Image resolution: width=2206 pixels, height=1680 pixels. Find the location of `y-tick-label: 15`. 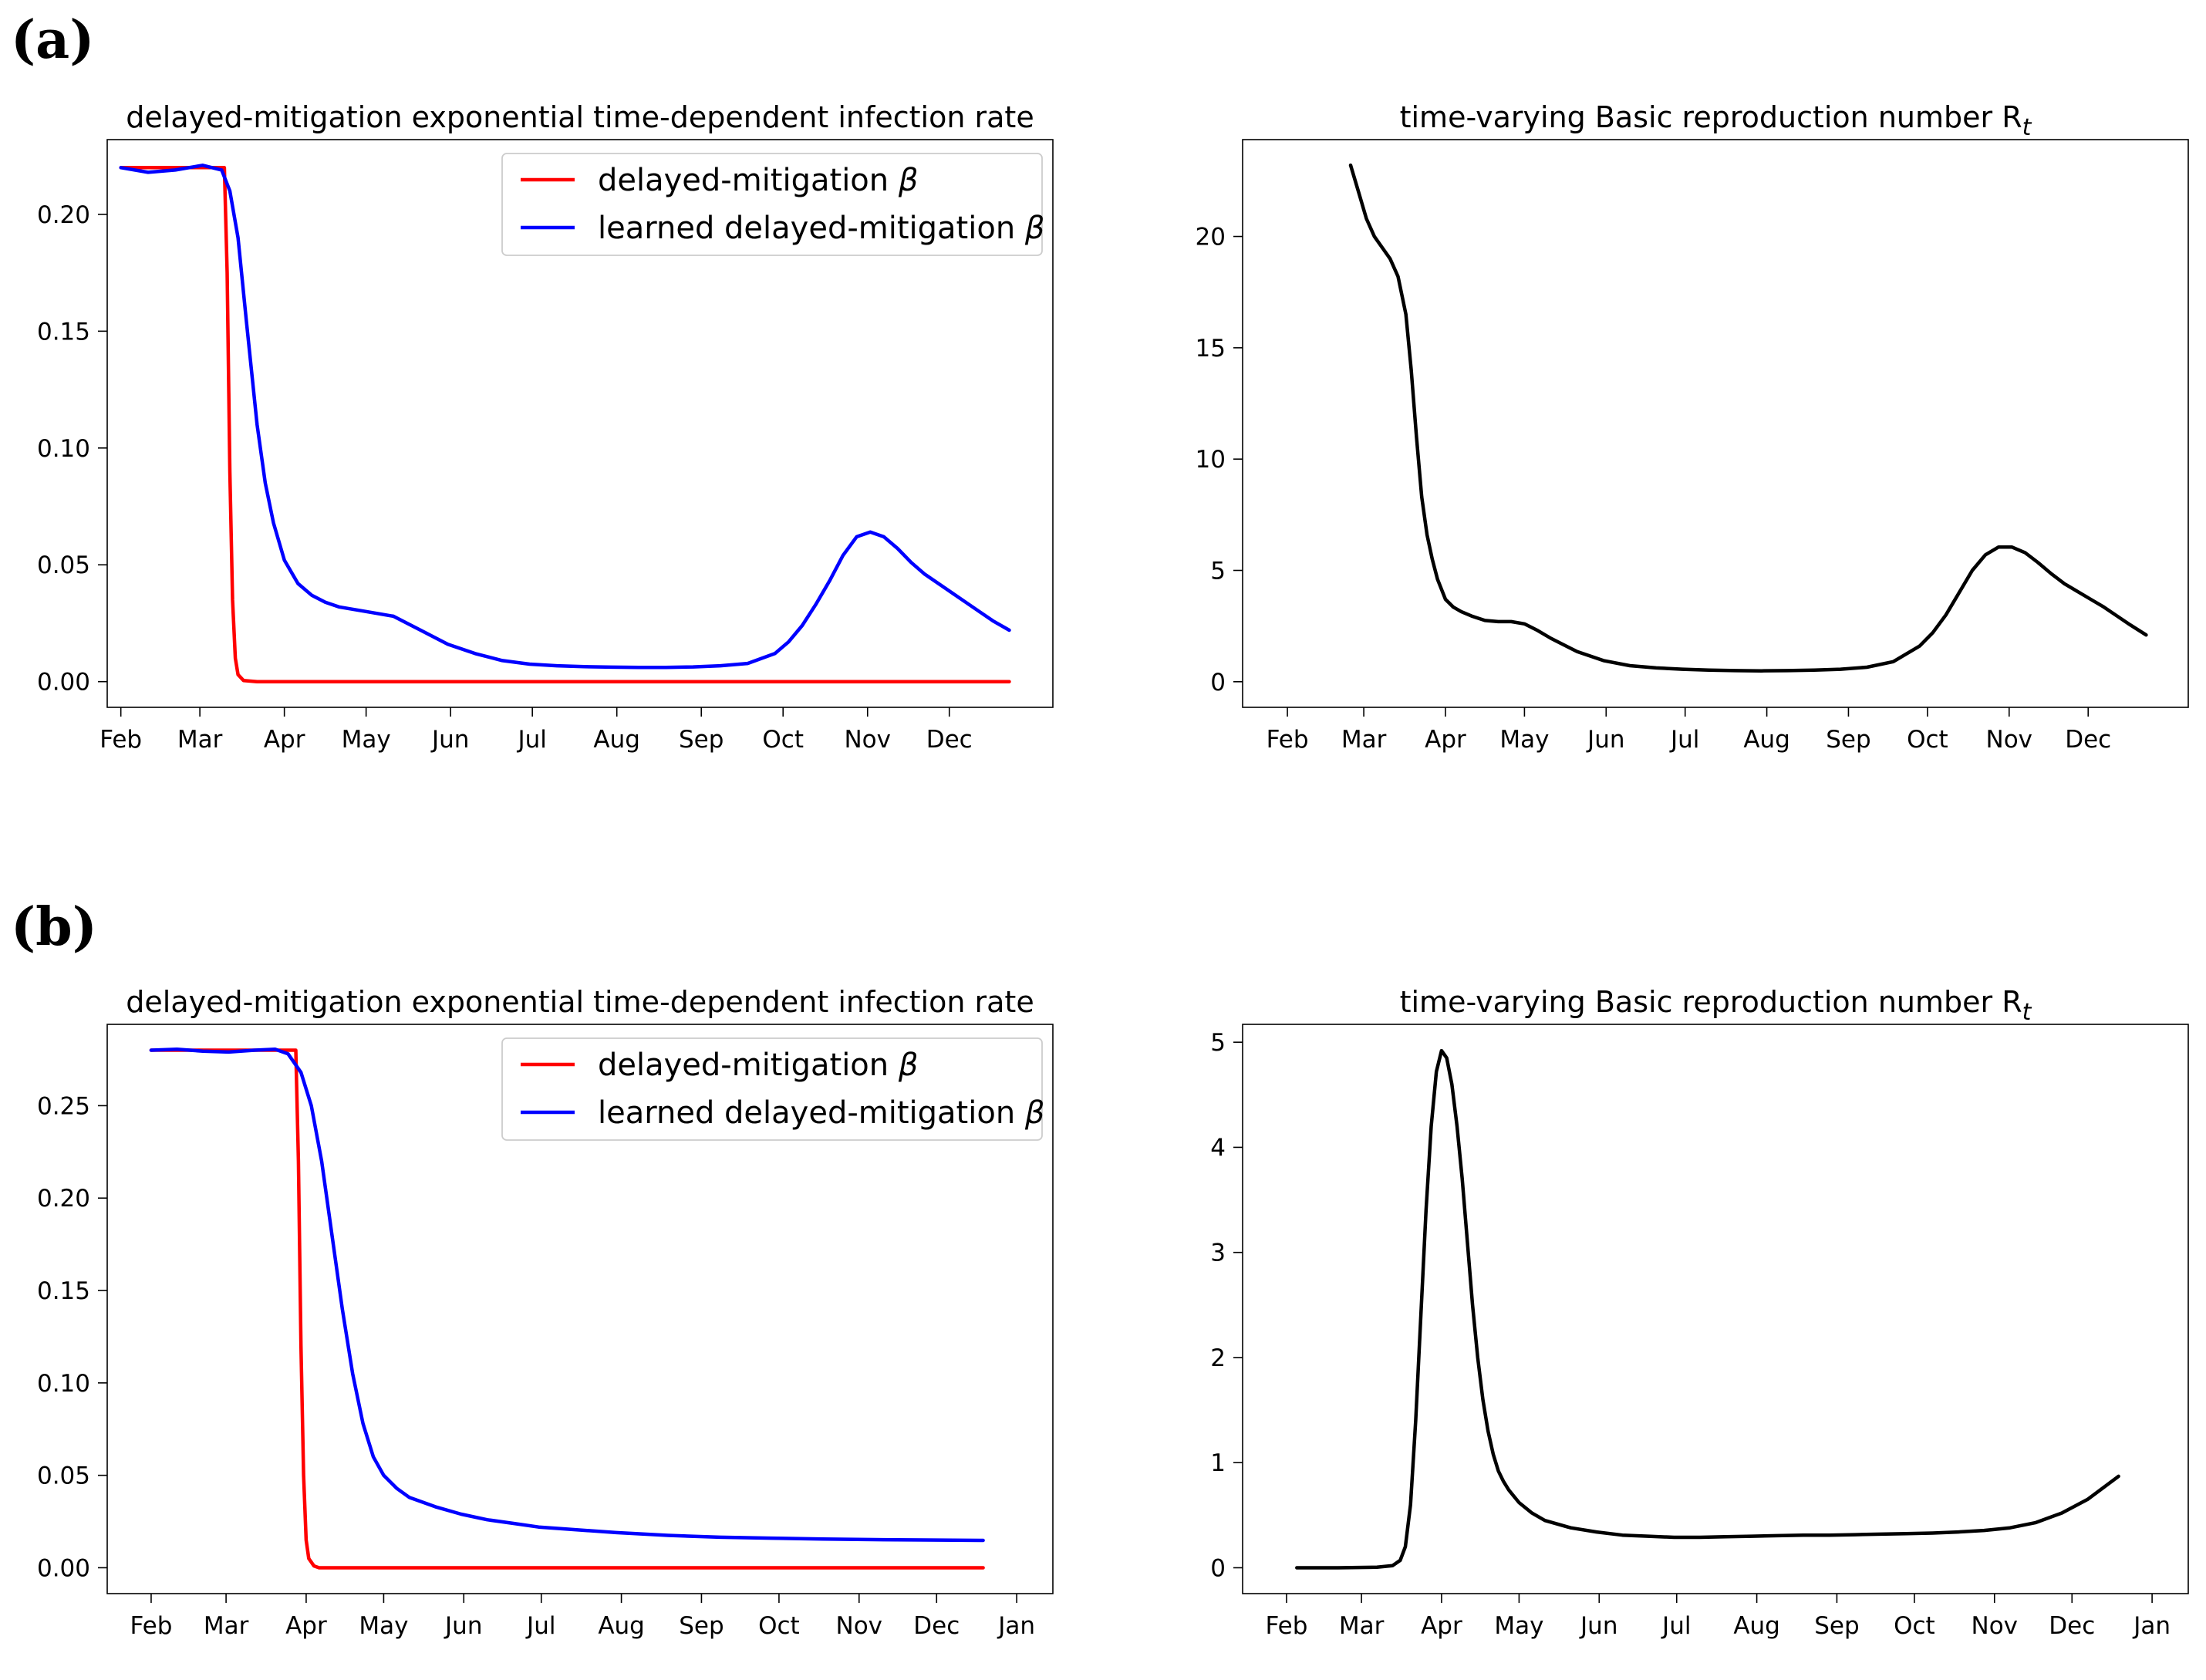

y-tick-label: 15 is located at coordinates (1211, 349).